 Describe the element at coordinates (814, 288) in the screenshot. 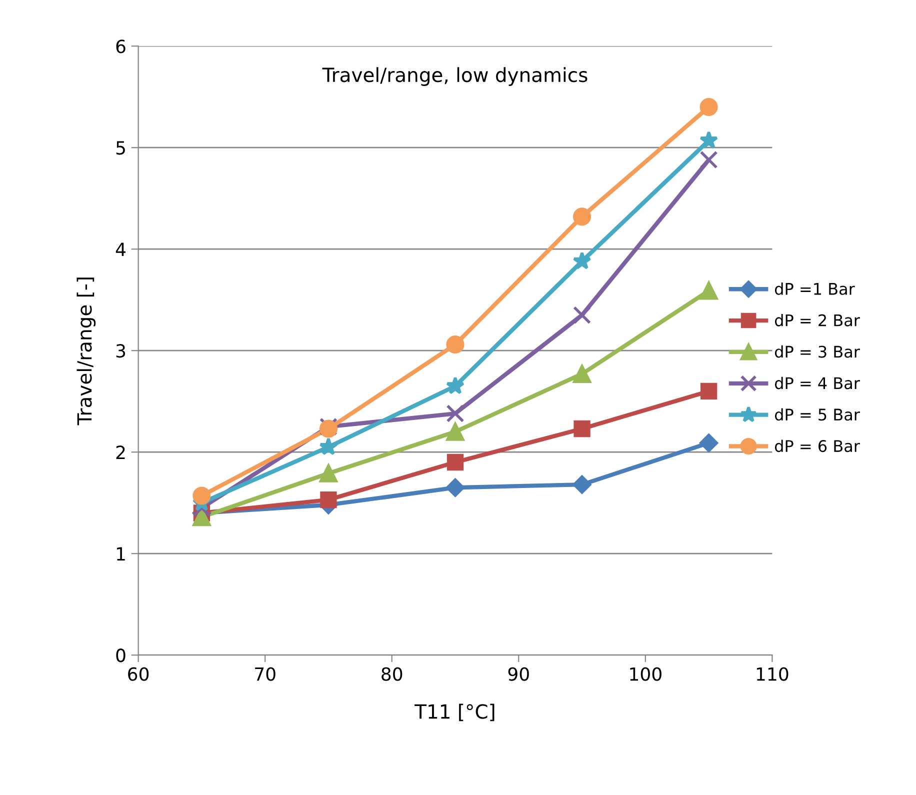

I see `legend-label: dP =1 Bar` at that location.